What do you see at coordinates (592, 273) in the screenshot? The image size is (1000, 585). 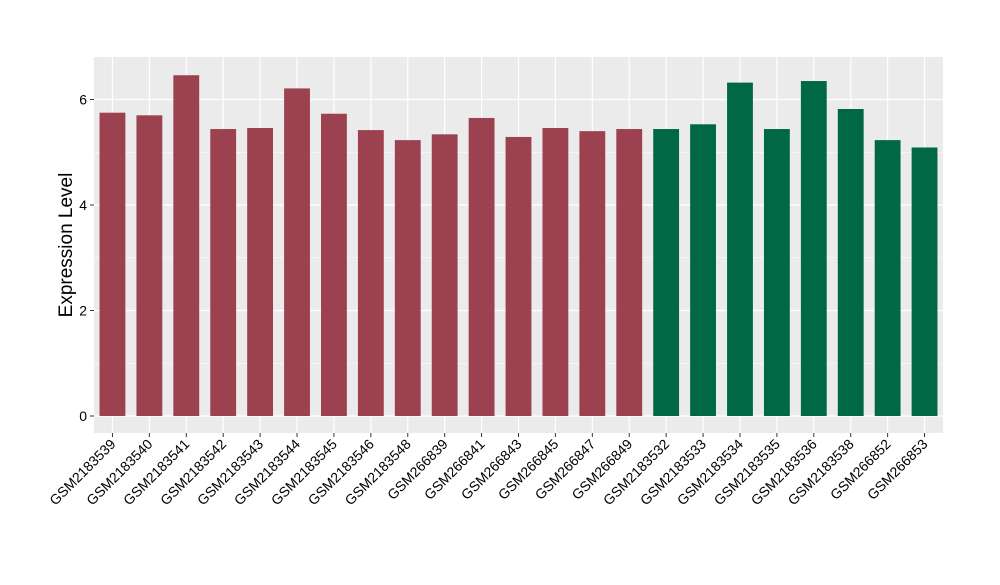 I see `bar-GSM266847` at bounding box center [592, 273].